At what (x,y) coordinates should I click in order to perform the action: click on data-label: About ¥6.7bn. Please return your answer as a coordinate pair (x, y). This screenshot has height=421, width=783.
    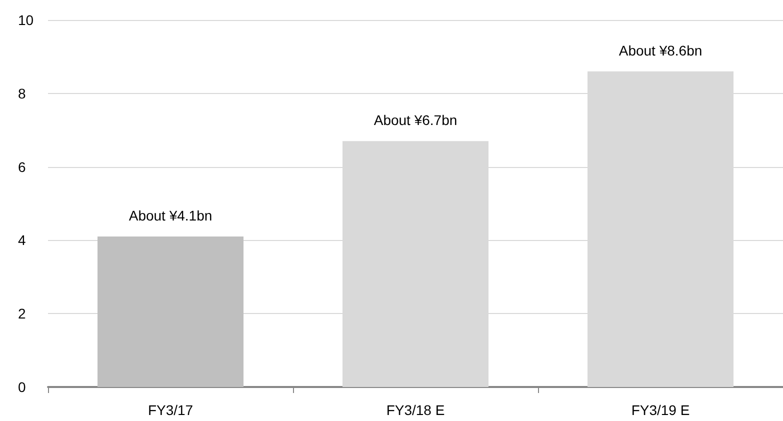
    Looking at the image, I should click on (416, 120).